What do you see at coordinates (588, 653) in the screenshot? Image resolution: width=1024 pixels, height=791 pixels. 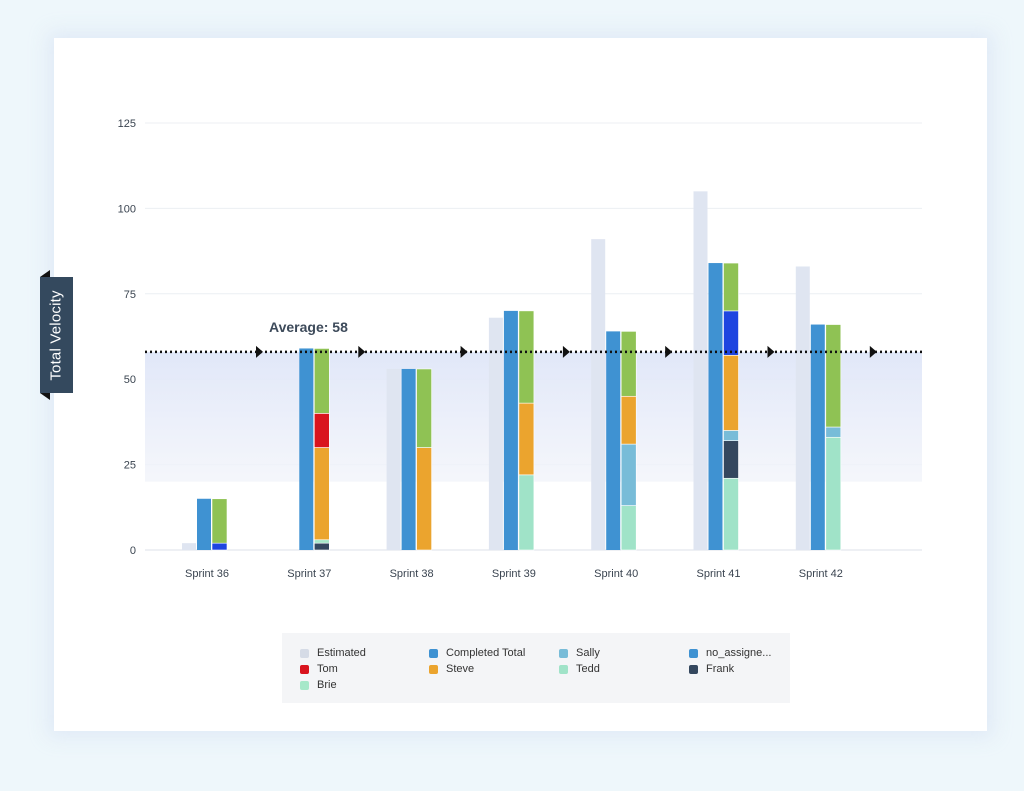 I see `legend-label: Sally` at bounding box center [588, 653].